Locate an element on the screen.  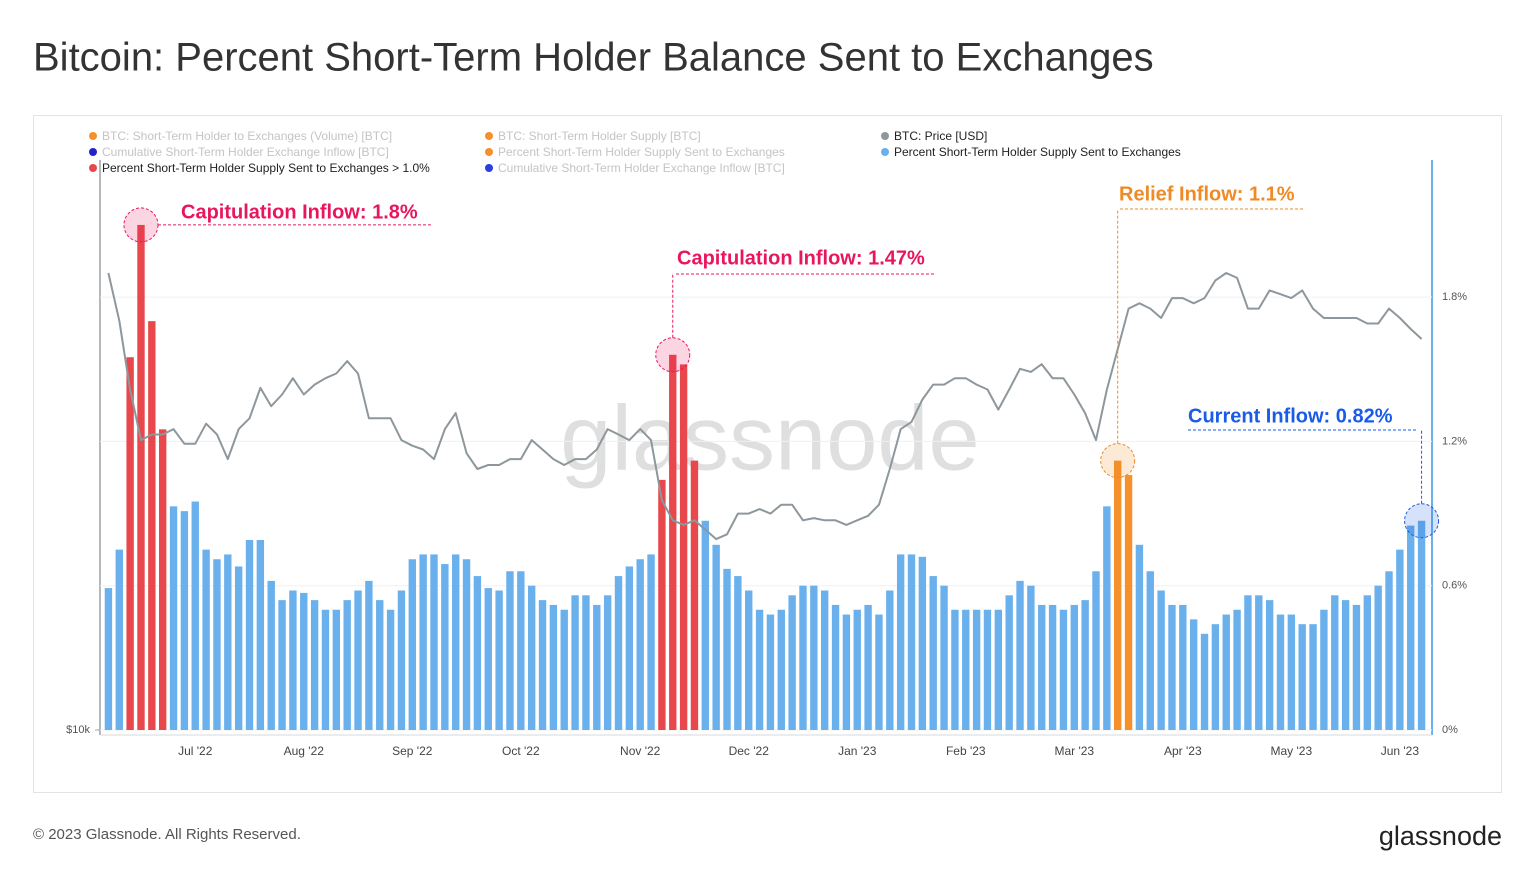
annotation-label: Capitulation Inflow: 1.47% is located at coordinates (801, 258).